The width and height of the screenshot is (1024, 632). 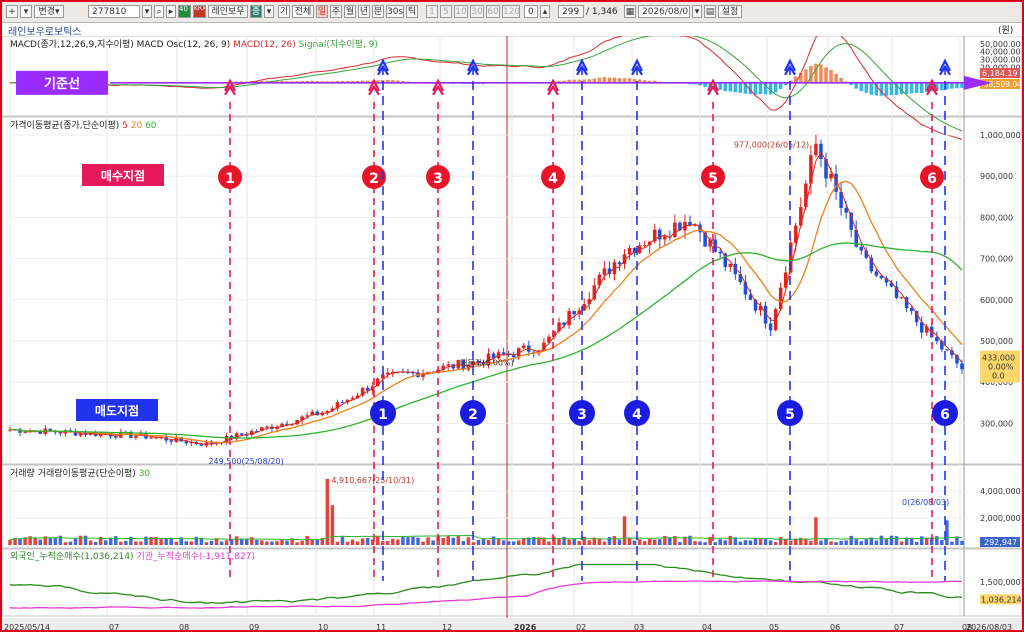 I want to click on code-input: 277810, so click(x=114, y=11).